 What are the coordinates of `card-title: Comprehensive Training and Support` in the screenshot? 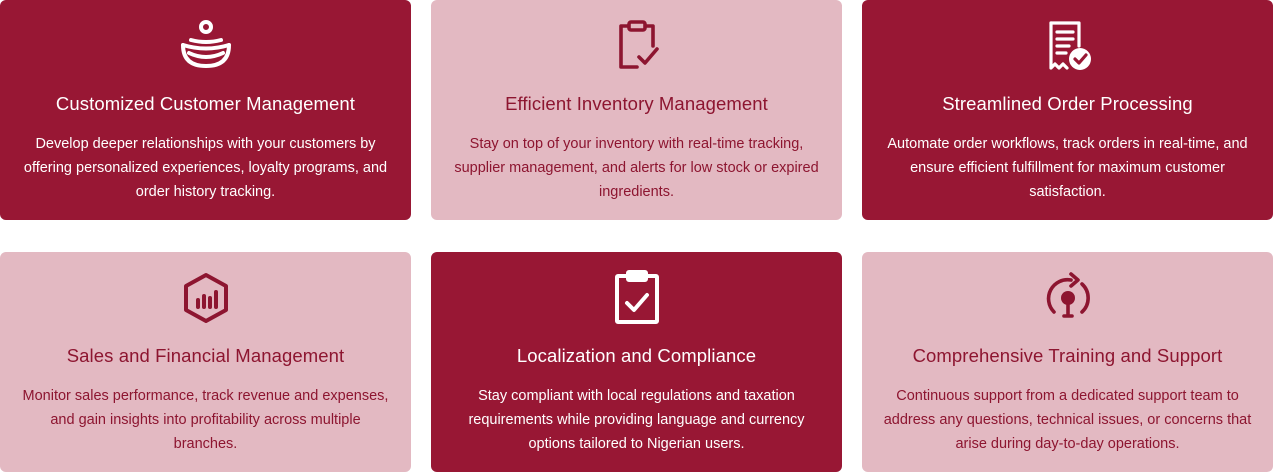 It's located at (1067, 355).